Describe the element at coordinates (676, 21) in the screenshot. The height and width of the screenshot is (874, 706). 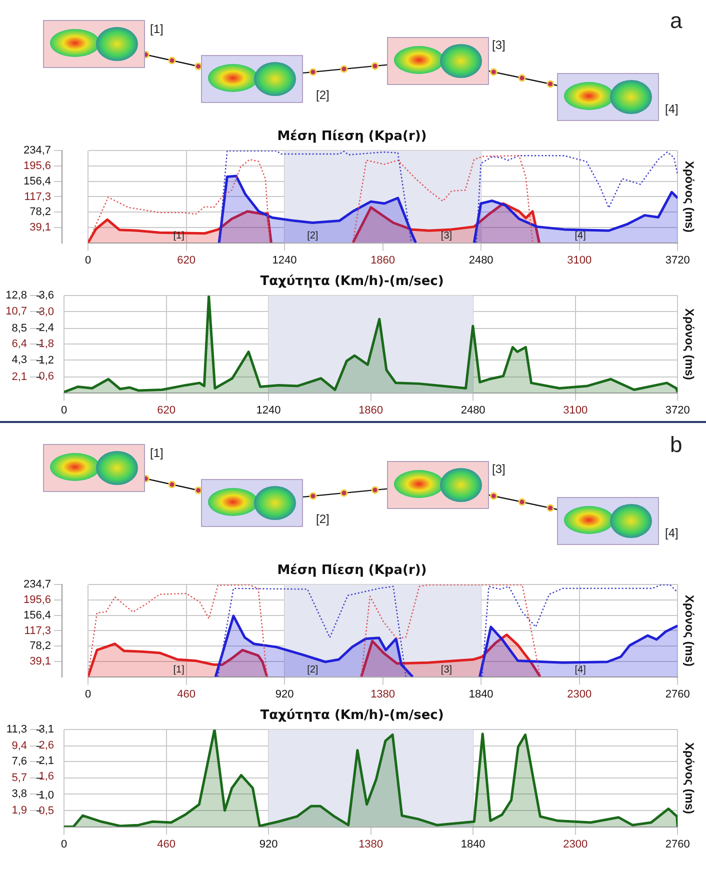
I see `text: a` at that location.